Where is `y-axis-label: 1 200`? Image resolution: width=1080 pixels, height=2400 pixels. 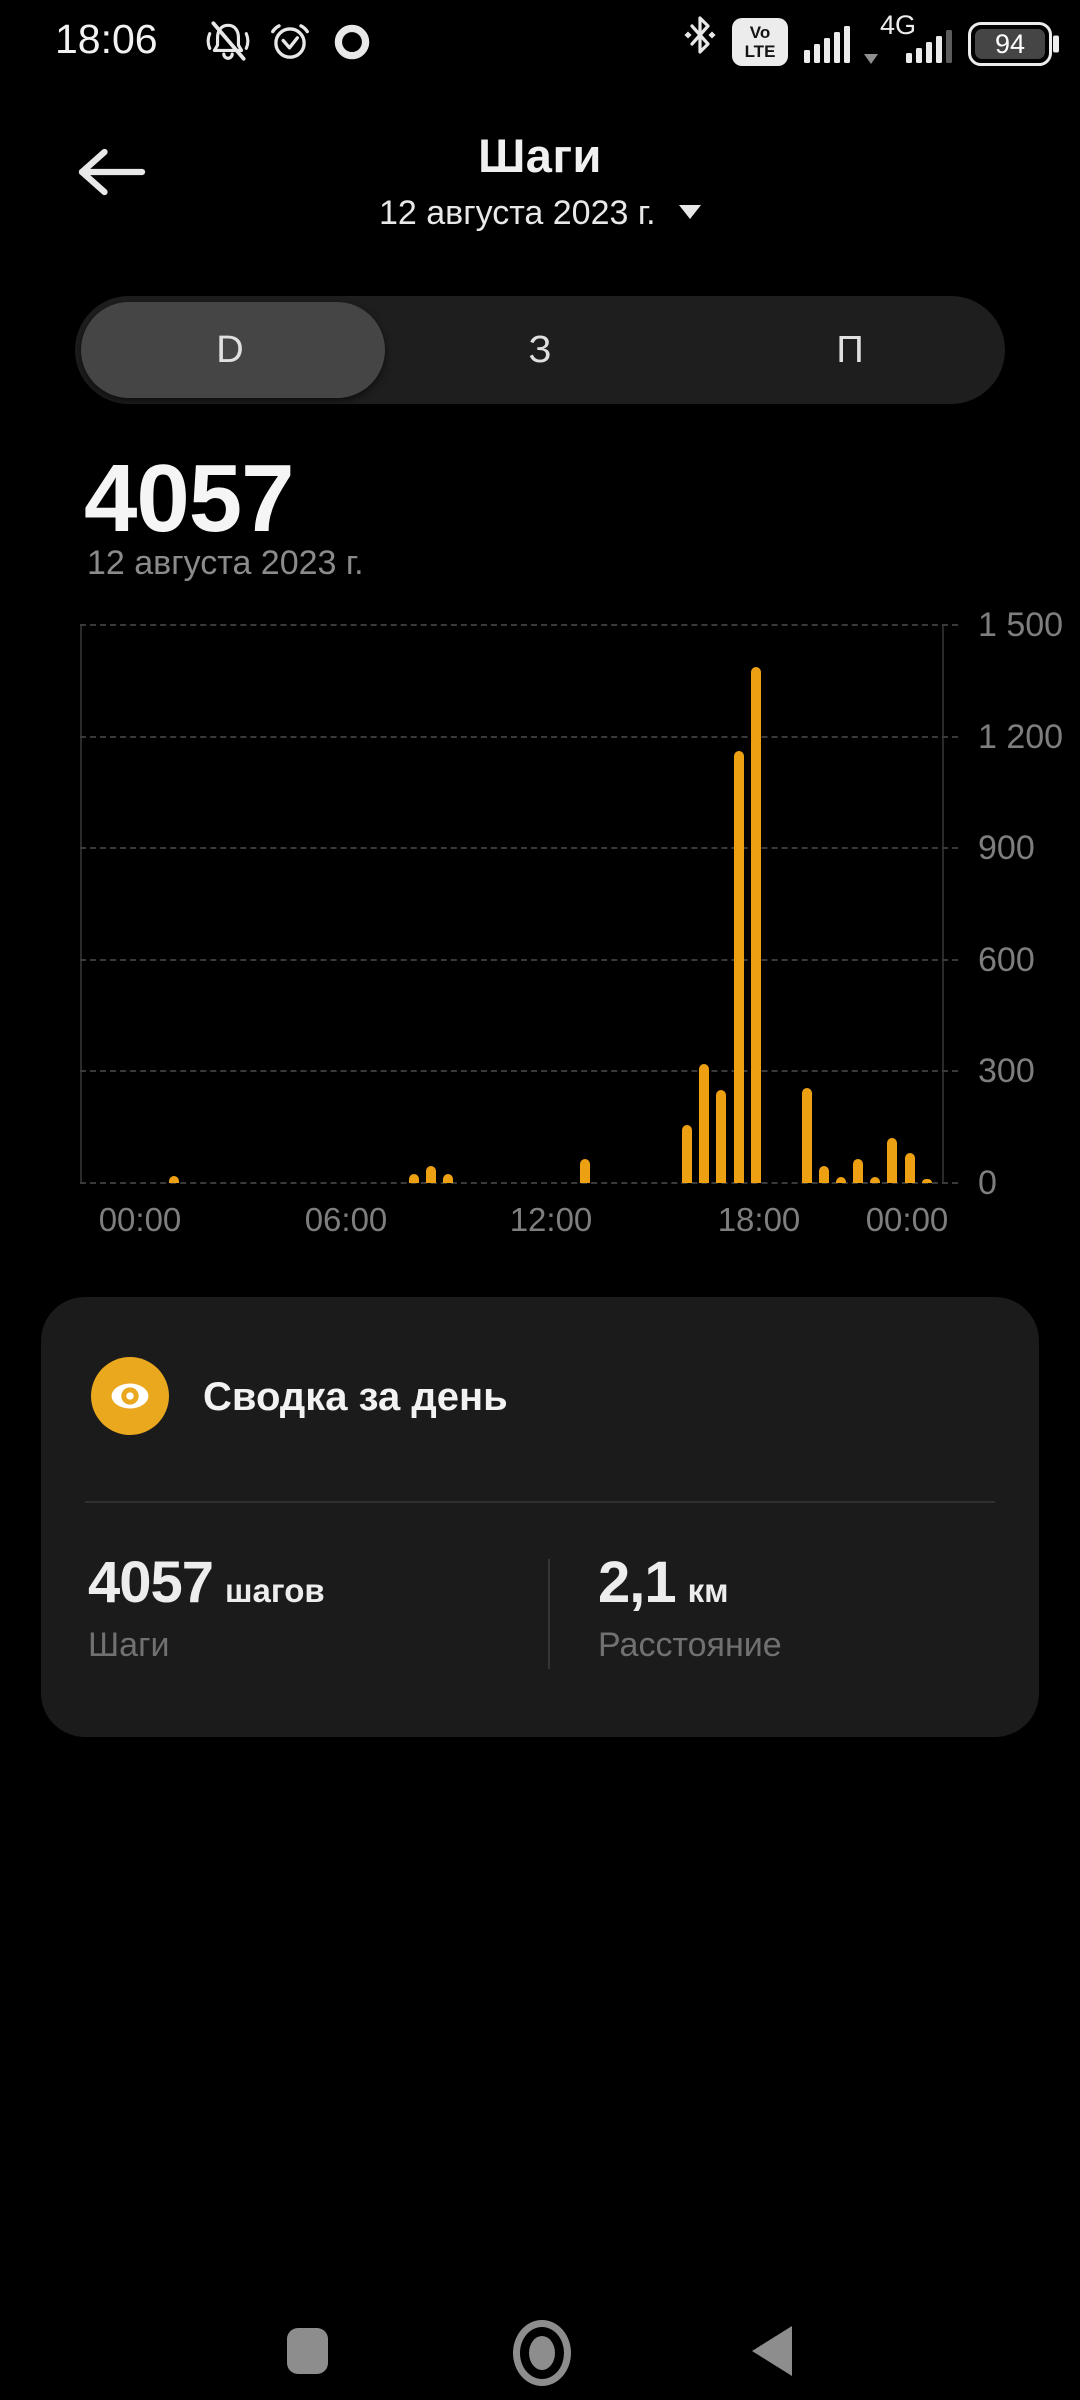
y-axis-label: 1 200 is located at coordinates (1021, 736).